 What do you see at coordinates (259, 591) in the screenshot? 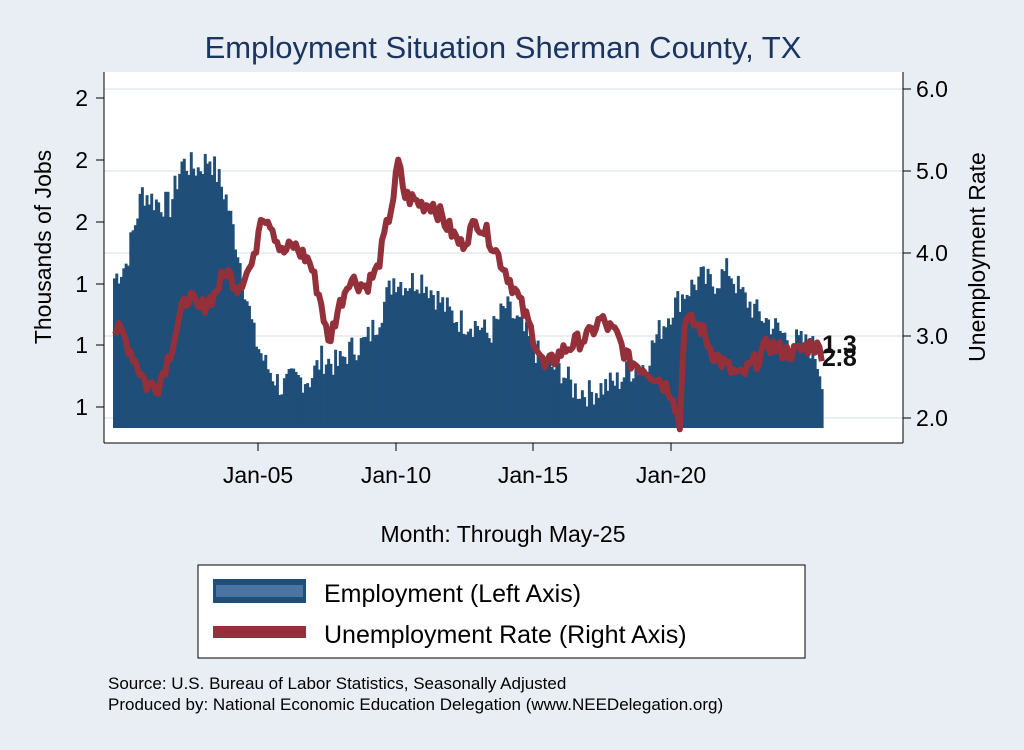
I see `legend-swatch-employment-inner` at bounding box center [259, 591].